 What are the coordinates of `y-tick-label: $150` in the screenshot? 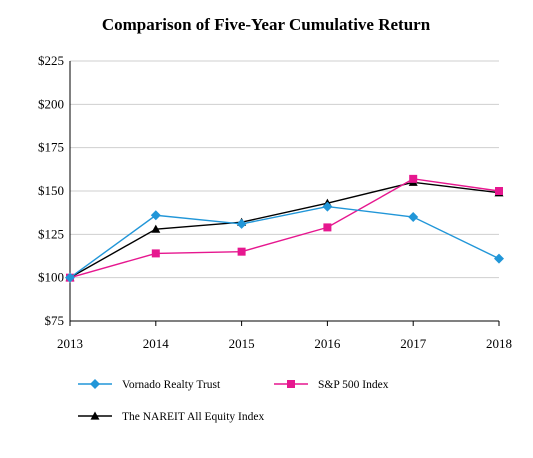 It's located at (51, 190).